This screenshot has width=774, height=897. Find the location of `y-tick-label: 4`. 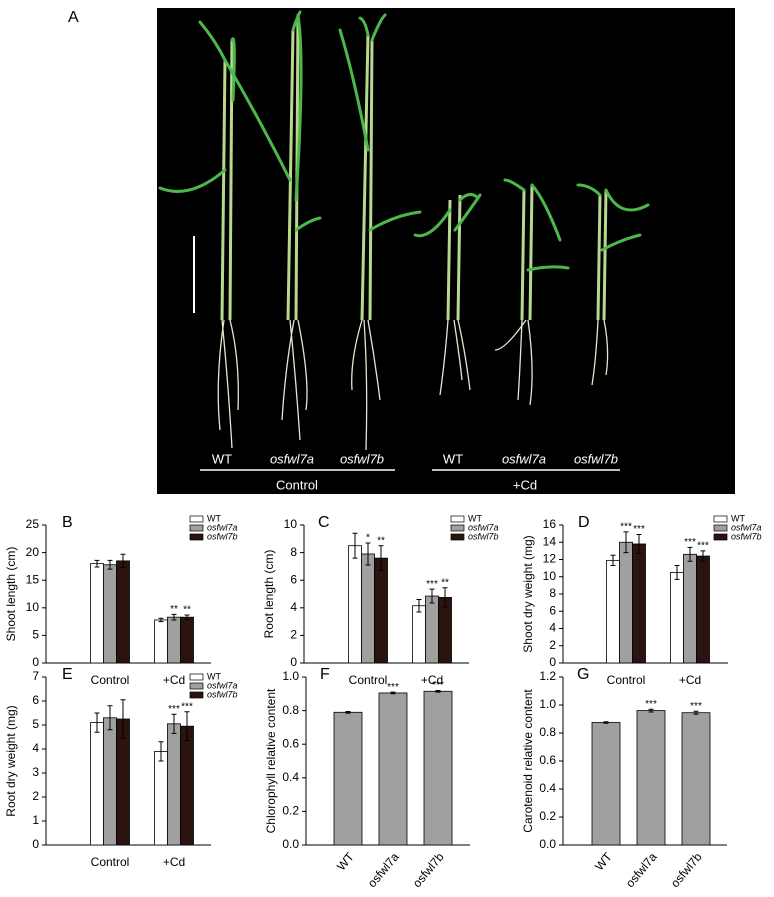

y-tick-label: 4 is located at coordinates (35, 748).